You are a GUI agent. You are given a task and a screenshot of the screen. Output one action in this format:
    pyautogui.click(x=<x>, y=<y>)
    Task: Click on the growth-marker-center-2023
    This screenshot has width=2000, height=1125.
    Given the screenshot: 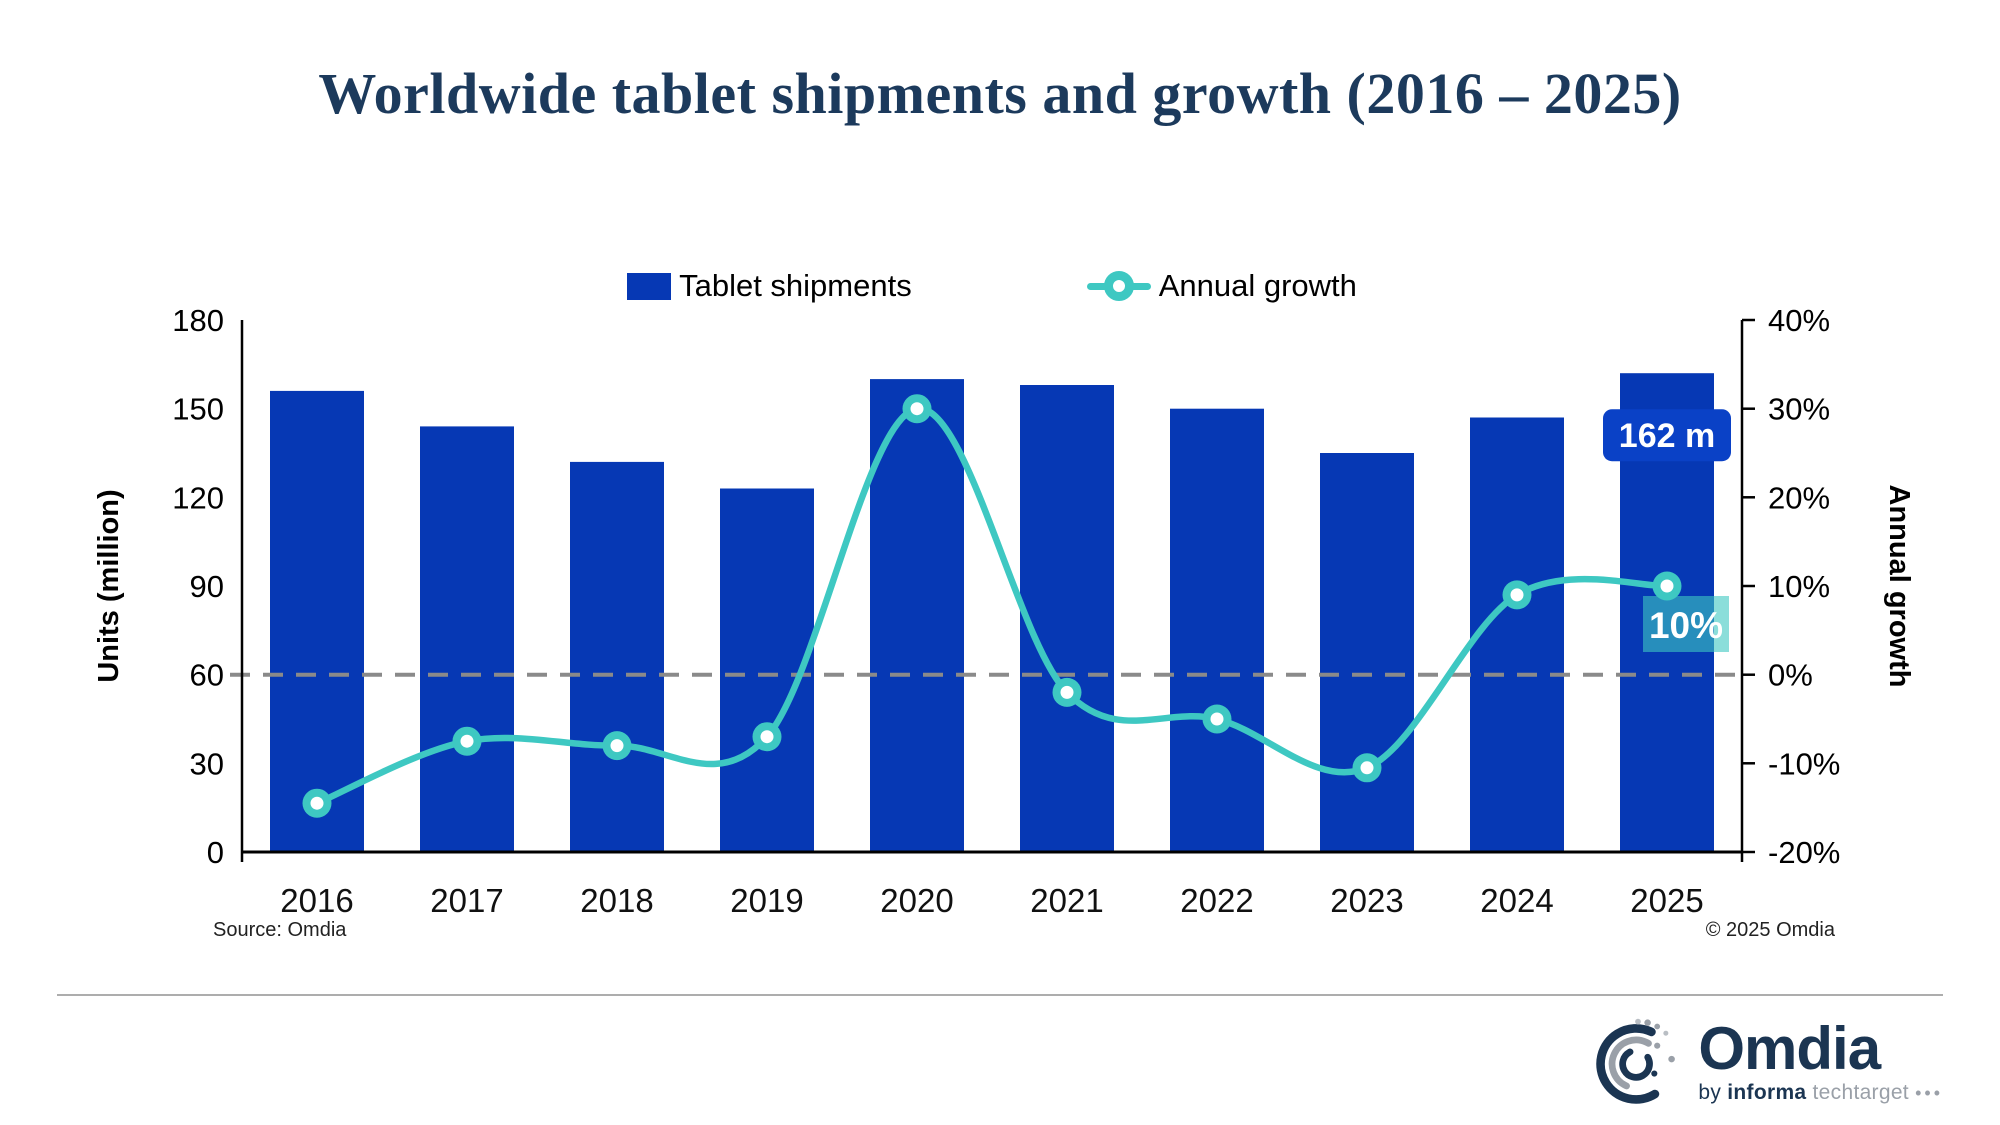 What is the action you would take?
    pyautogui.click(x=1367, y=768)
    